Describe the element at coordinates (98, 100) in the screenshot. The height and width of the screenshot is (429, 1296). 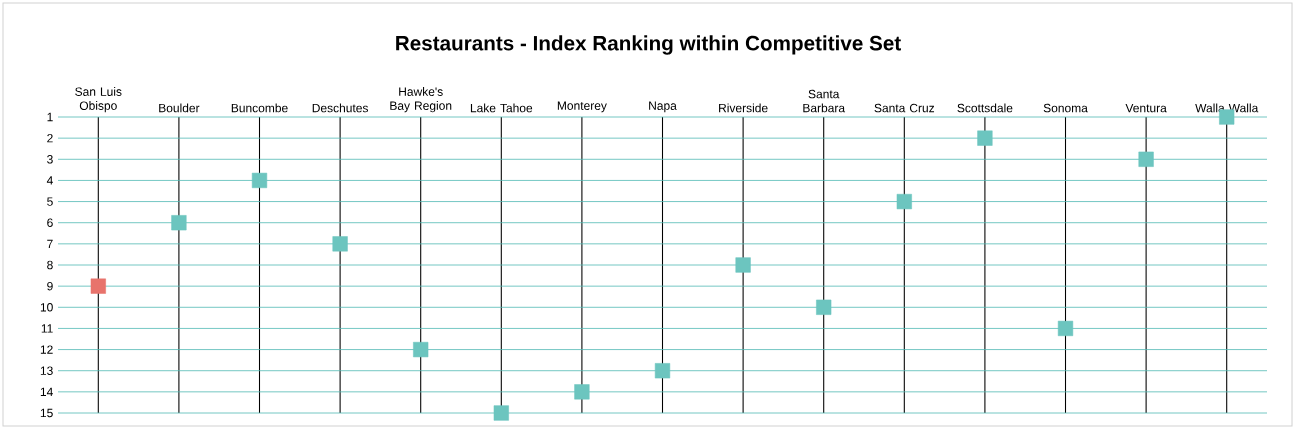
I see `x-tick-label: San Luis Obispo` at that location.